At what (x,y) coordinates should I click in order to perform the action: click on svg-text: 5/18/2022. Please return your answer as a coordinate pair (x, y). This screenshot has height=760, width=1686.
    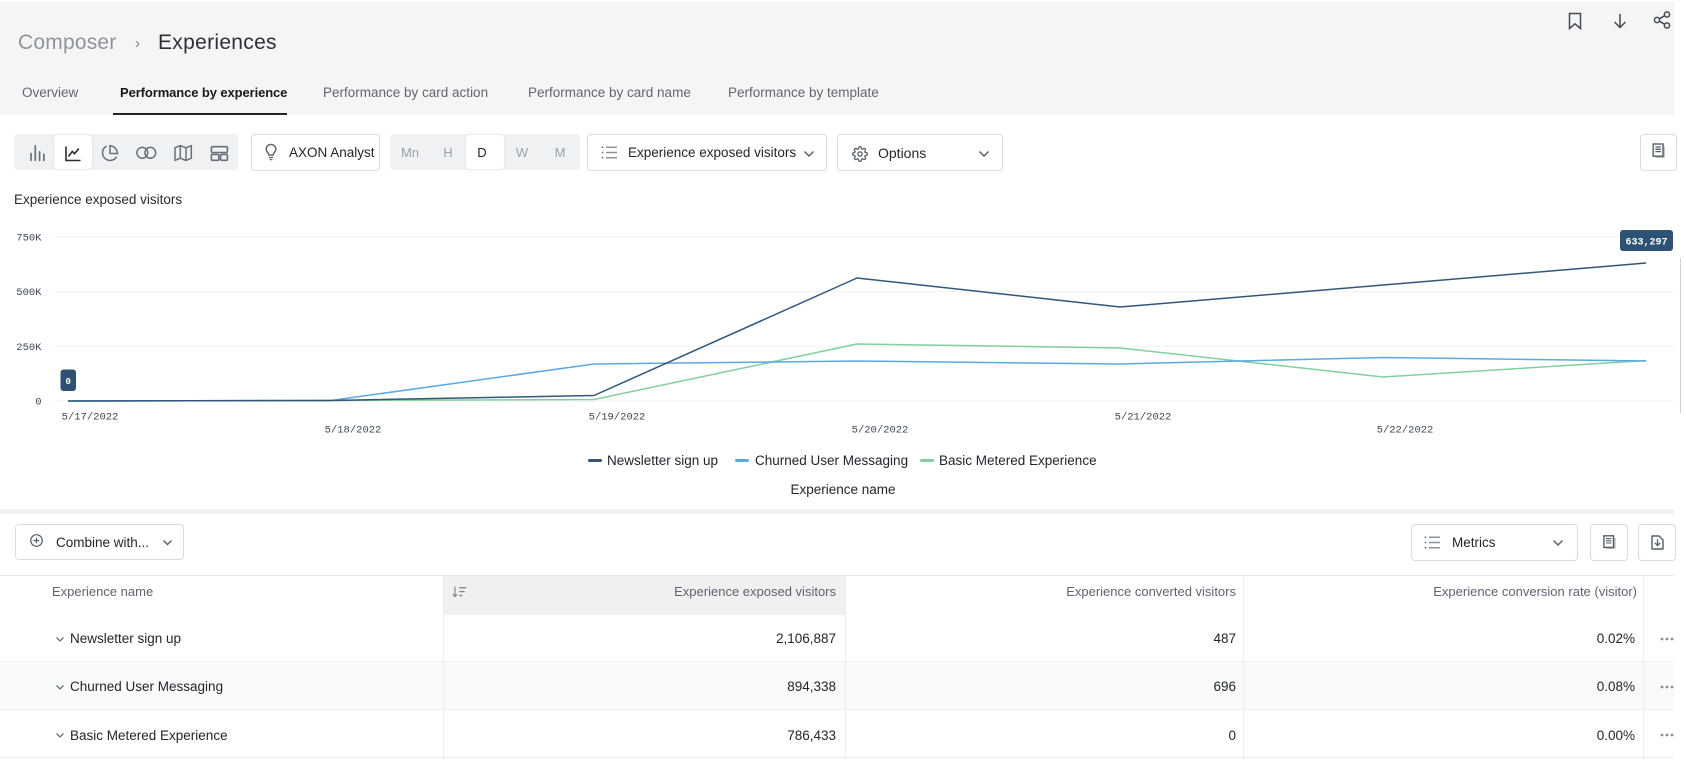
    Looking at the image, I should click on (353, 431).